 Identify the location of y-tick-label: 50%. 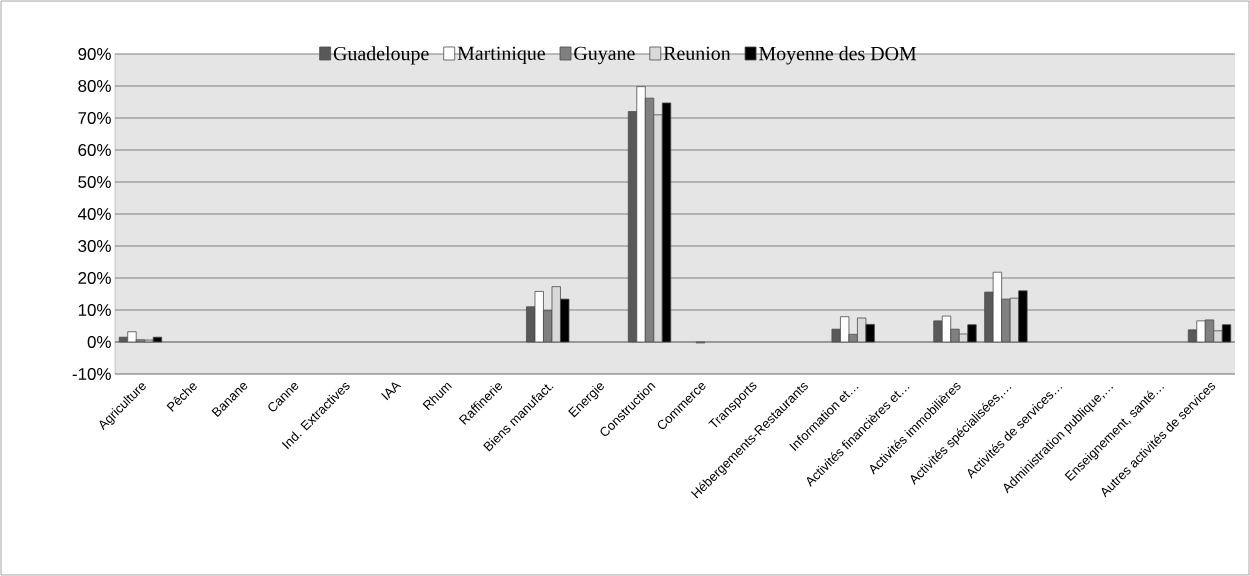
(94, 181).